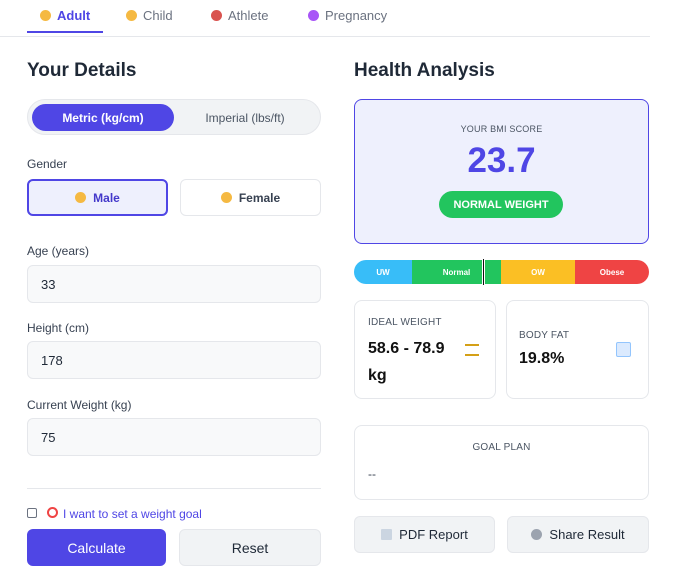 This screenshot has width=675, height=571. What do you see at coordinates (250, 547) in the screenshot?
I see `reset-button: Reset` at bounding box center [250, 547].